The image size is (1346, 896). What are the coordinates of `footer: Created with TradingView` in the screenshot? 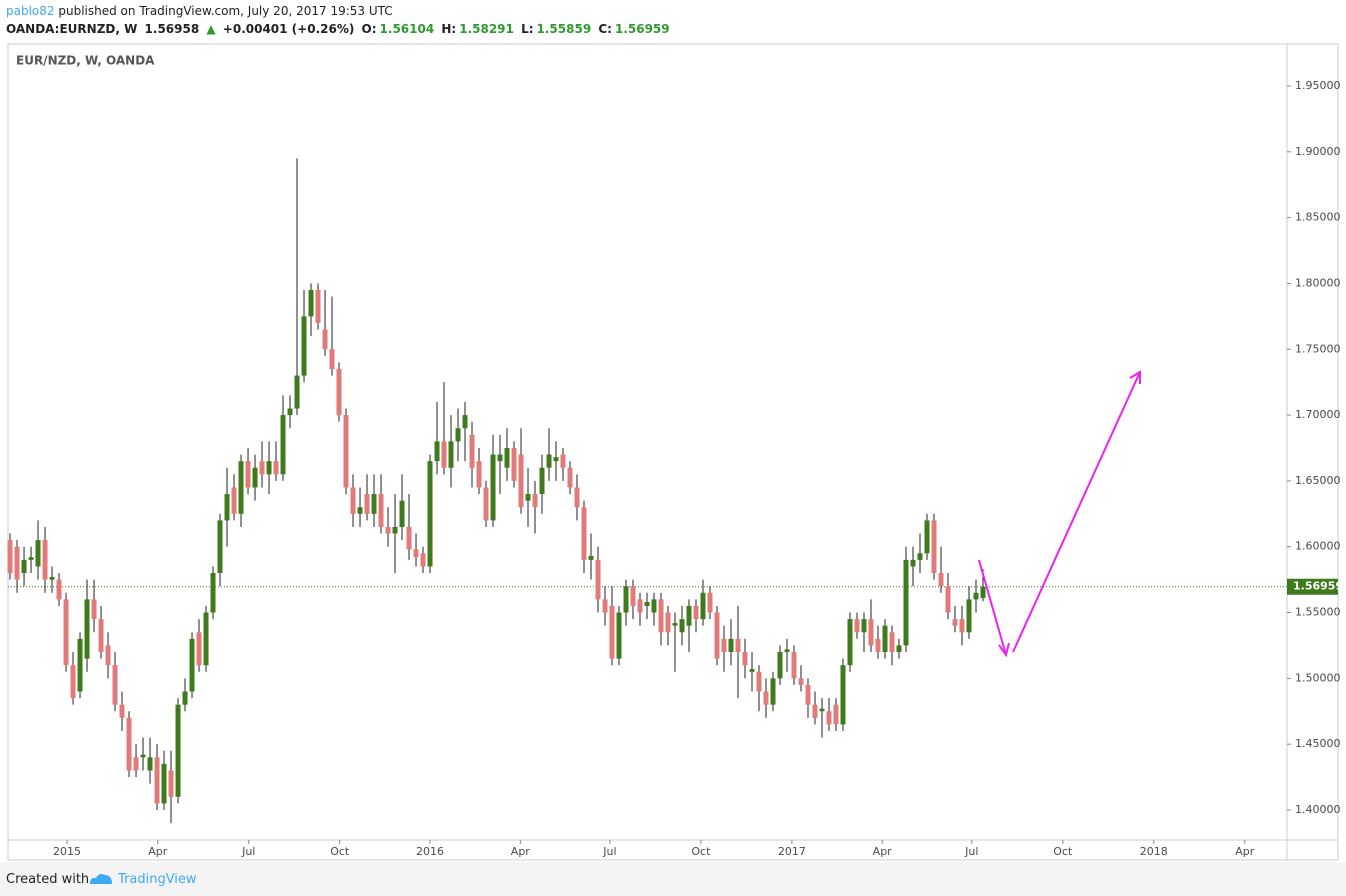 It's located at (673, 879).